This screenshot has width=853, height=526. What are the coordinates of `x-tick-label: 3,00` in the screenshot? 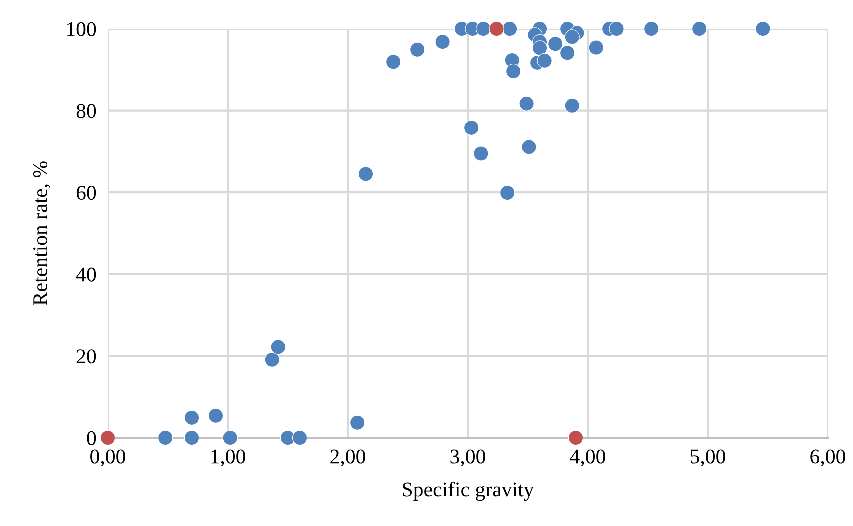 It's located at (468, 458).